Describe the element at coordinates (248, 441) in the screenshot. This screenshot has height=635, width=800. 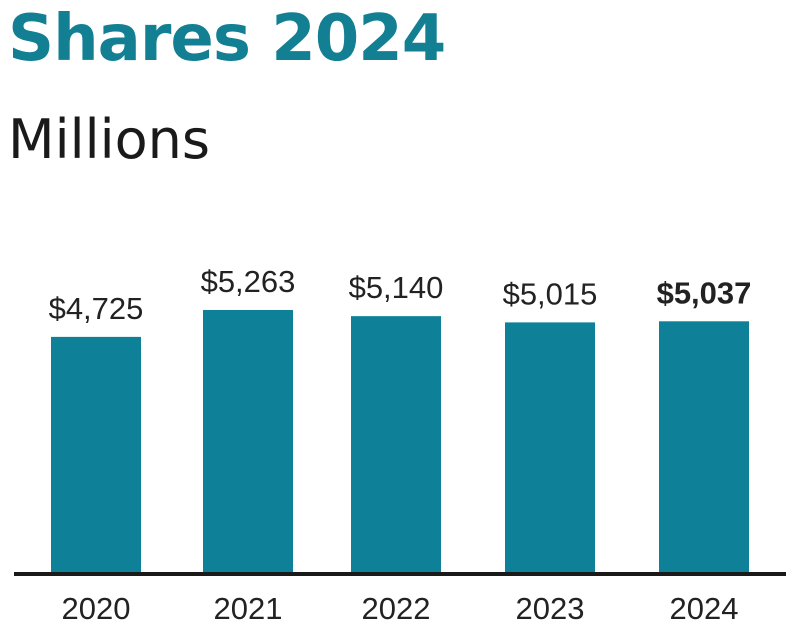
I see `bar-2021` at that location.